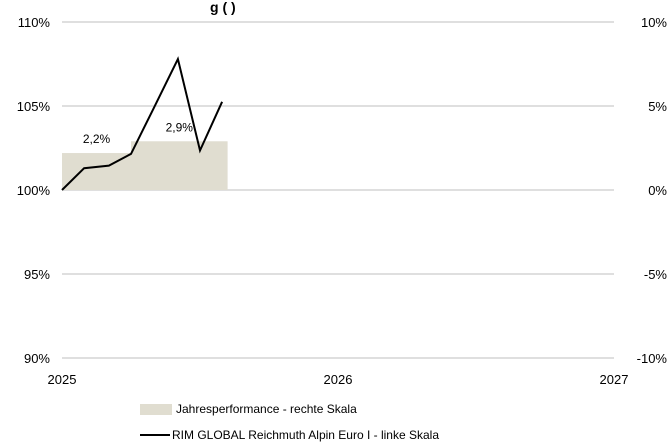 Image resolution: width=669 pixels, height=448 pixels. Describe the element at coordinates (652, 358) in the screenshot. I see `right-tick-label: -10%` at that location.